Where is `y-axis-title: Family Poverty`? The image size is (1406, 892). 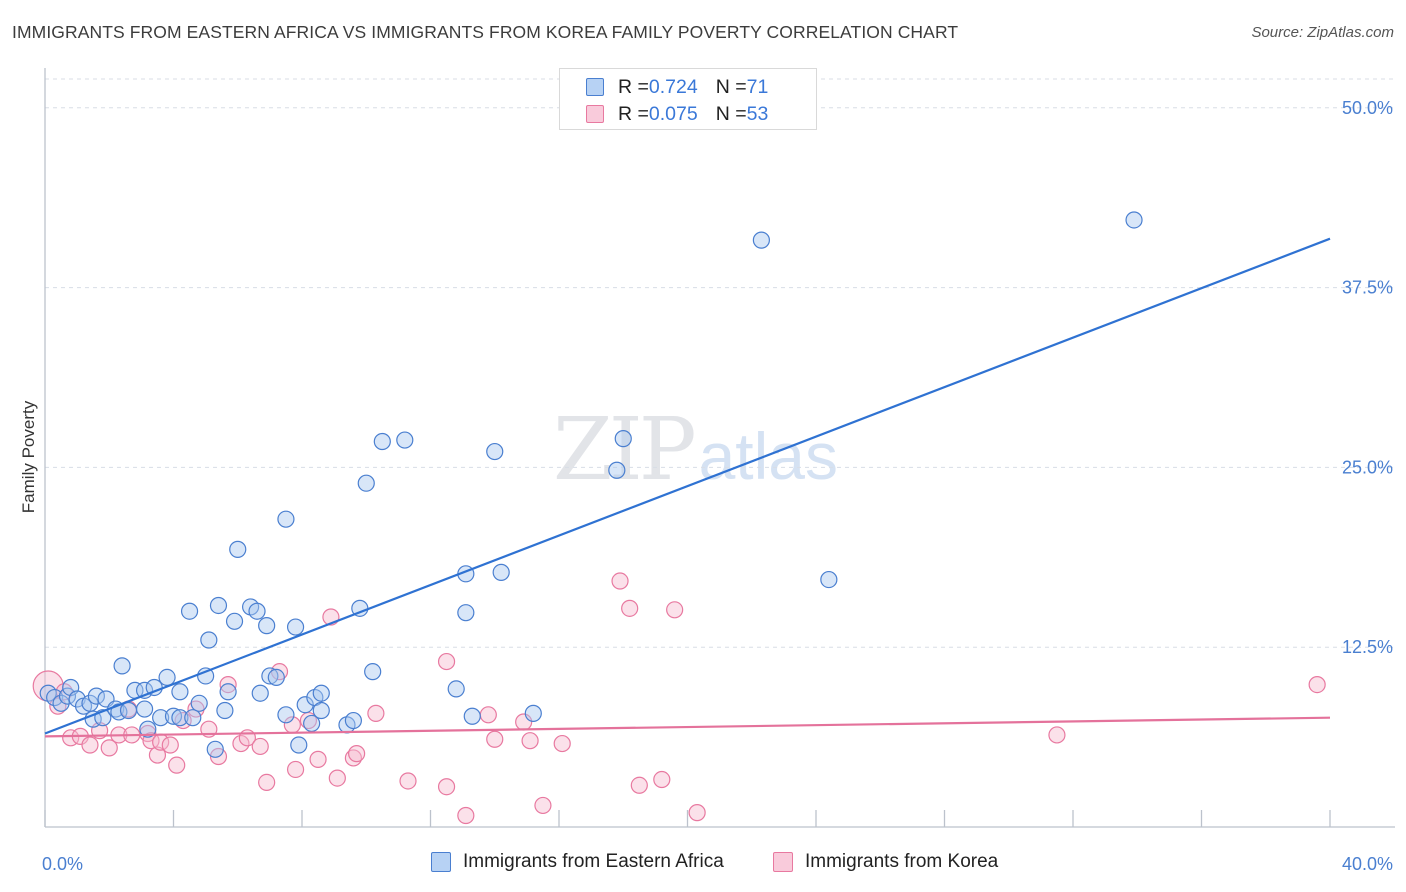
y-axis-title: Family Poverty is located at coordinates (28, 456).